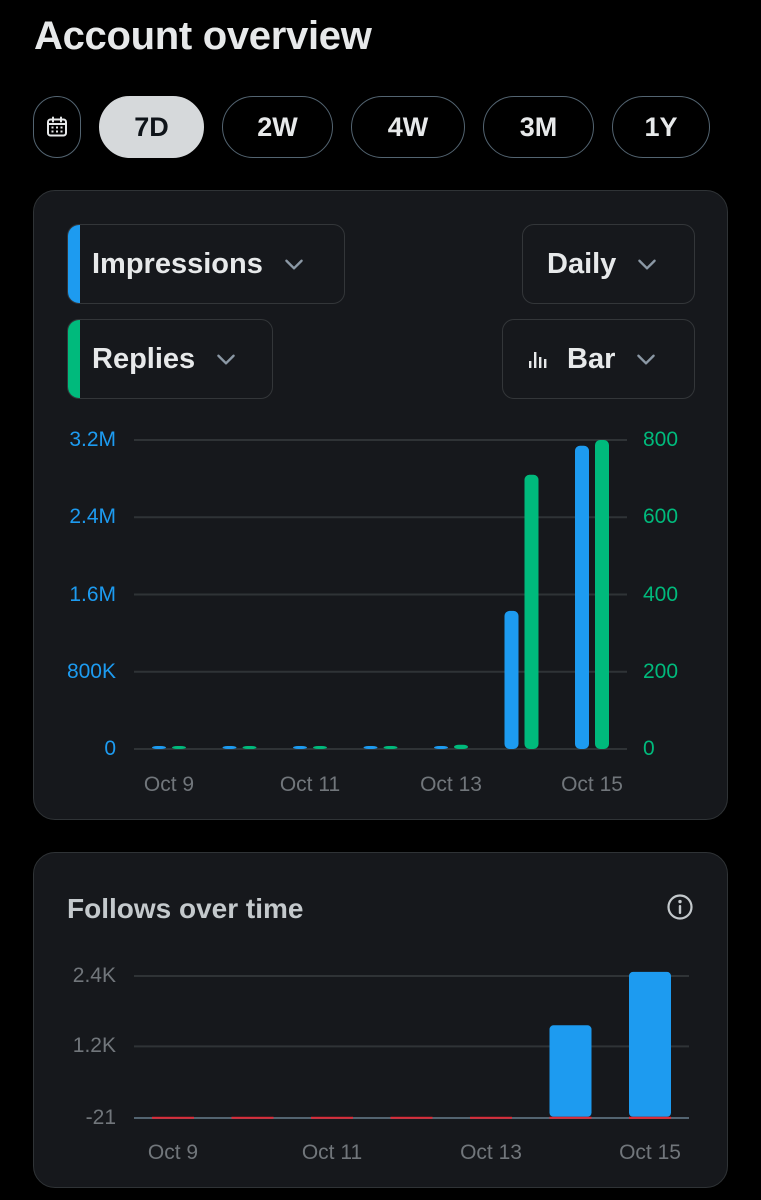 The image size is (761, 1200). What do you see at coordinates (94, 1046) in the screenshot?
I see `y-tick-label: 1.2K` at bounding box center [94, 1046].